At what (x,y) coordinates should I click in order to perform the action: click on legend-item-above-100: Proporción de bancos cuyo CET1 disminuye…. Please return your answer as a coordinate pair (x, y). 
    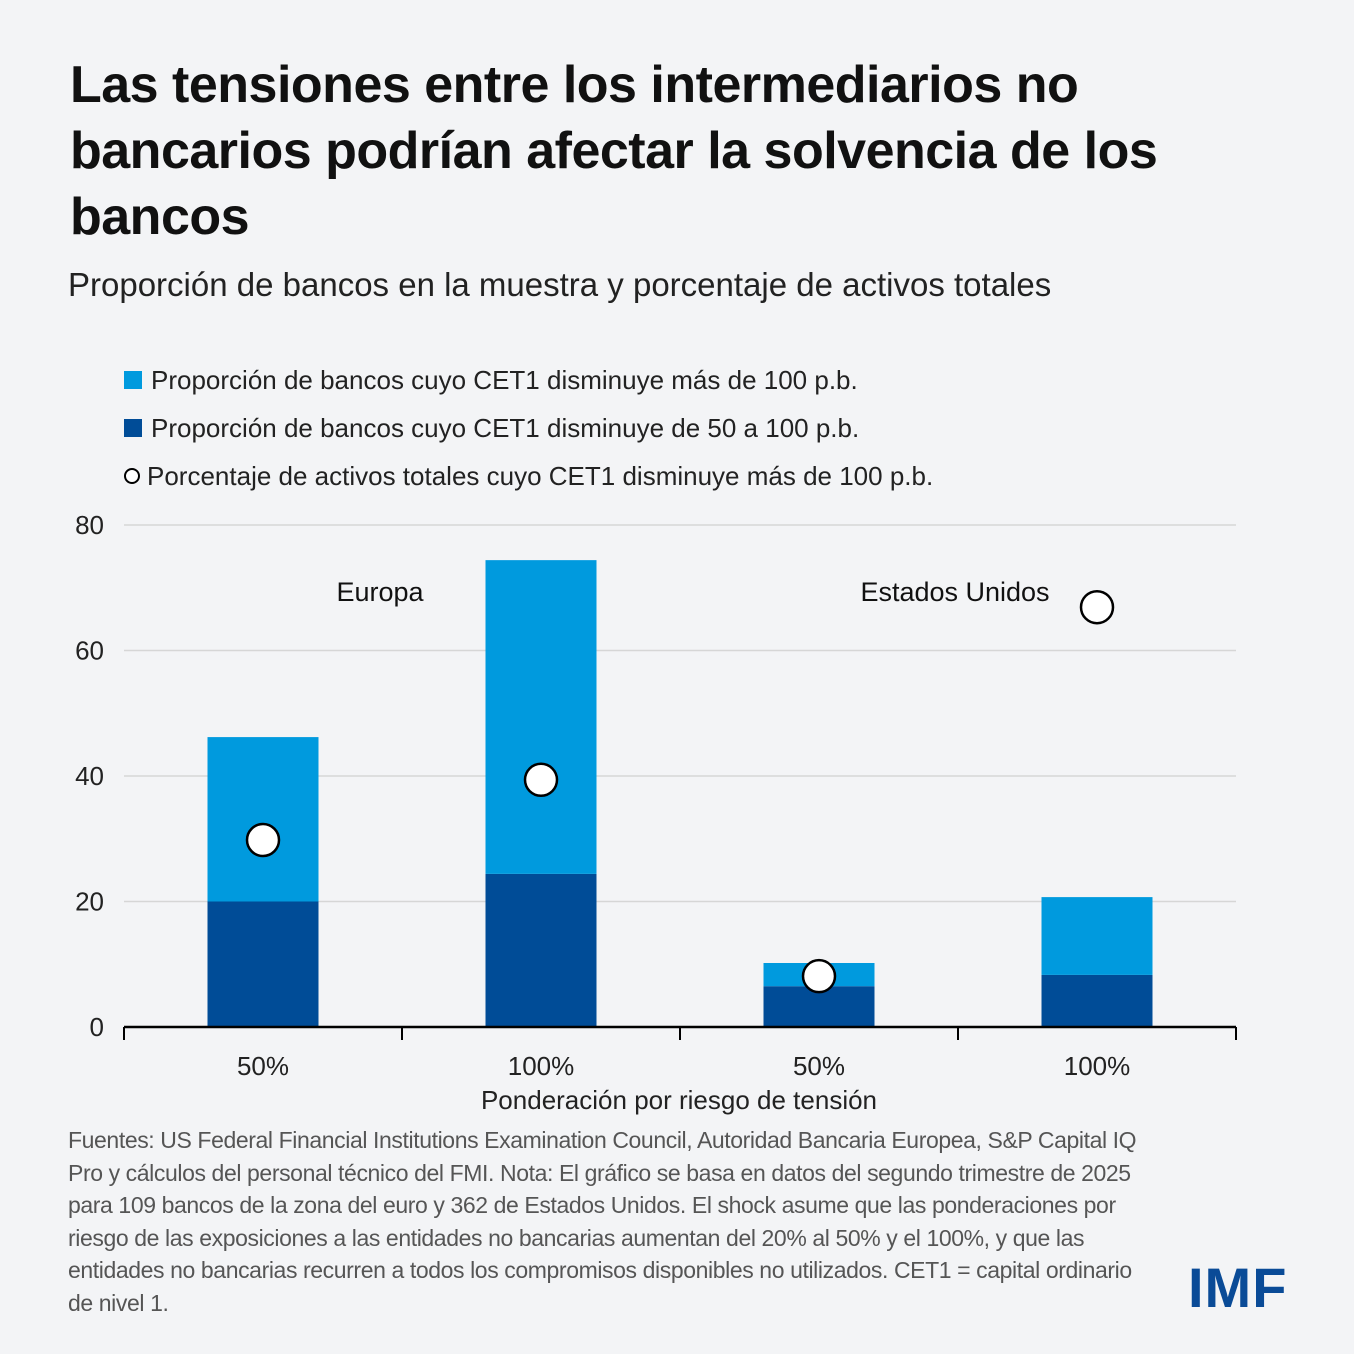
    Looking at the image, I should click on (528, 380).